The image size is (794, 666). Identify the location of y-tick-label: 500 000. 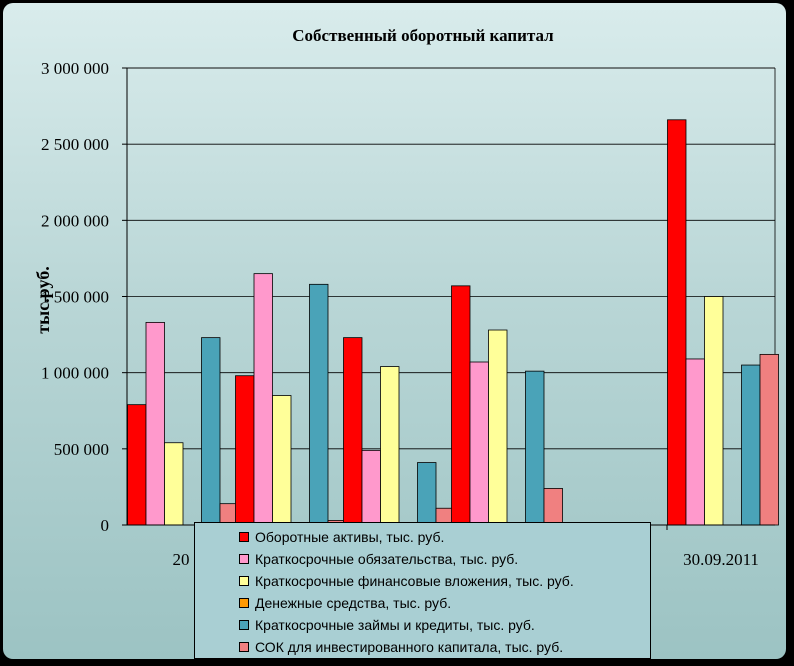
(81, 449).